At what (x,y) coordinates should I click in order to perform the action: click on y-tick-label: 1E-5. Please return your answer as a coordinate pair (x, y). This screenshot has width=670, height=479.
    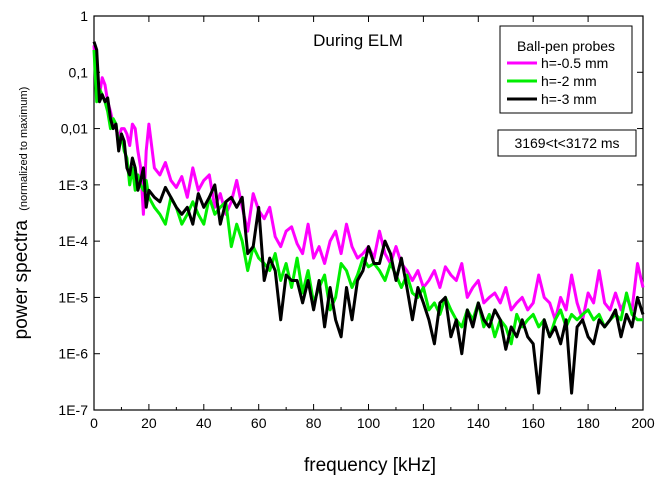
    Looking at the image, I should click on (73, 297).